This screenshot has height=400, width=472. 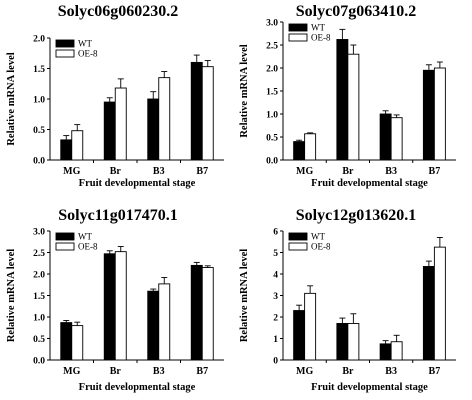 What do you see at coordinates (275, 362) in the screenshot?
I see `y-tick-label: 0` at bounding box center [275, 362].